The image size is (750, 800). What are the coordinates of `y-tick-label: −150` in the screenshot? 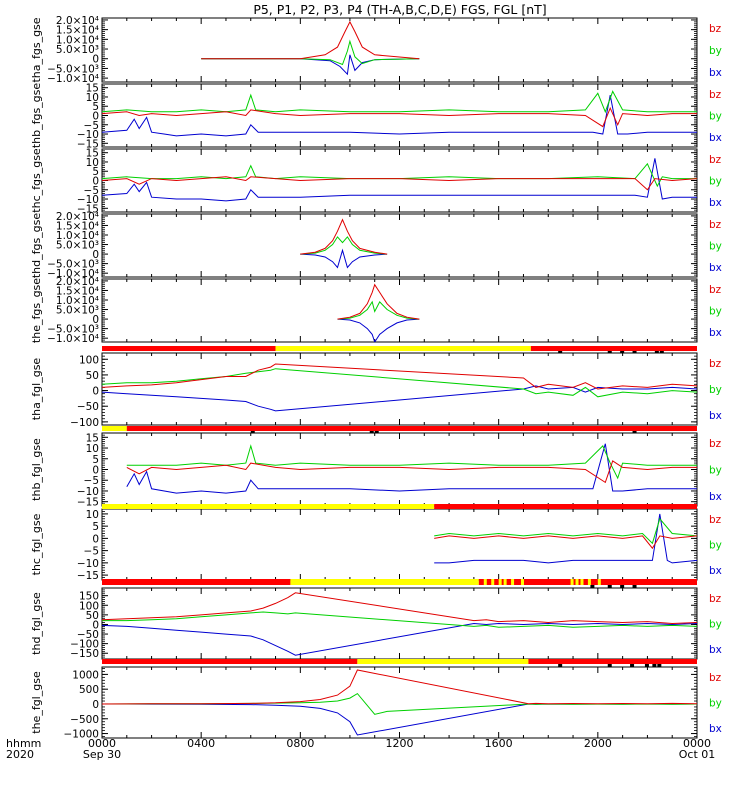 It's located at (84, 654).